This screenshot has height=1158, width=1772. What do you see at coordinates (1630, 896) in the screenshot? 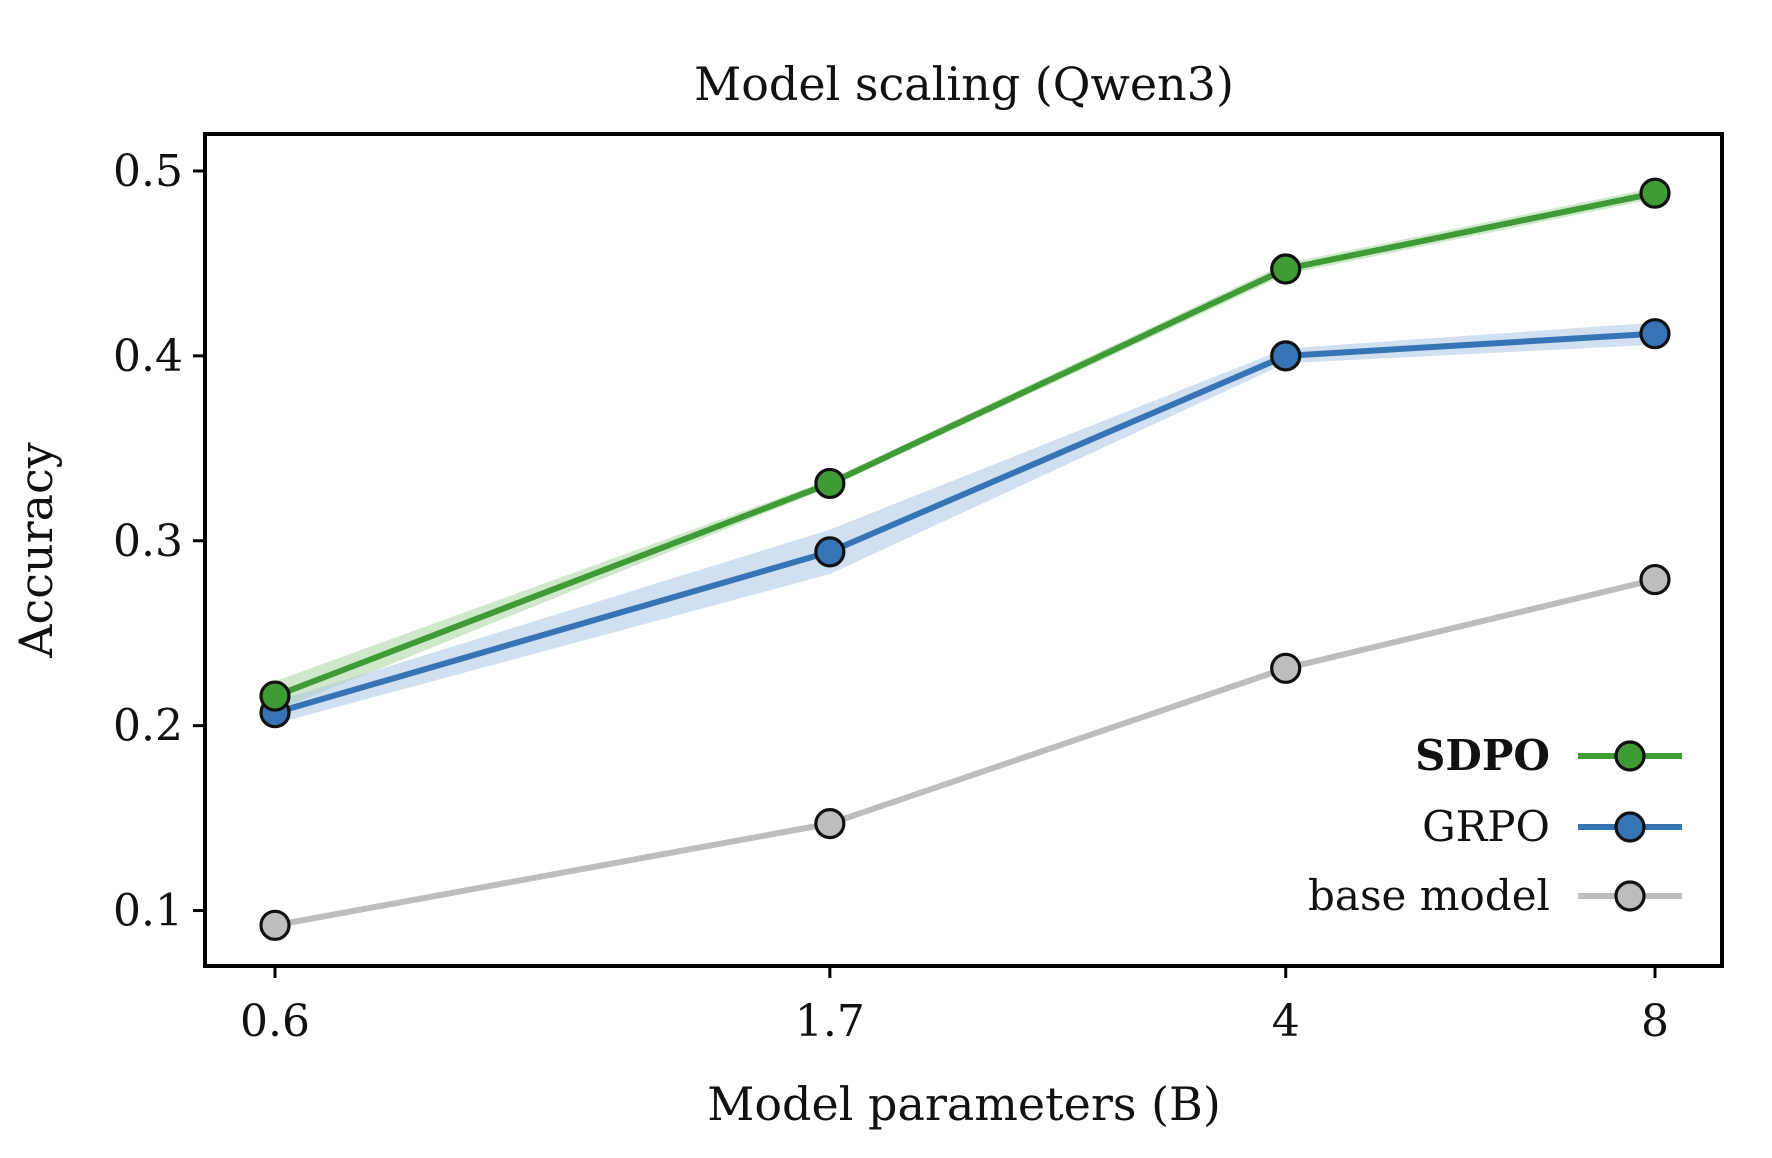
I see `legend-marker-base-model` at bounding box center [1630, 896].